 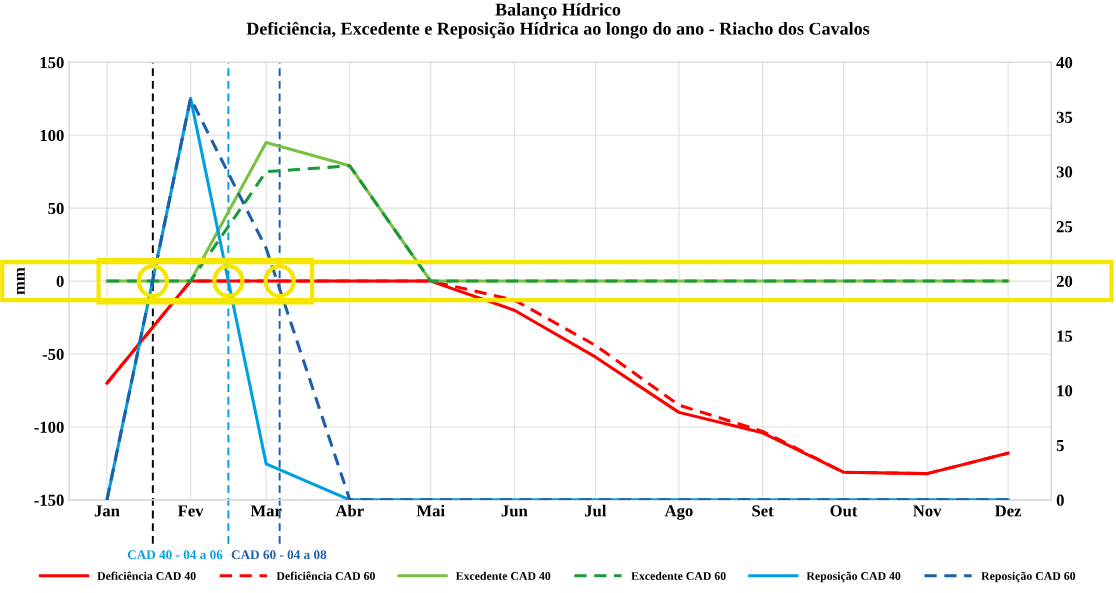 I want to click on x-tick-label: Nov, so click(x=927, y=511).